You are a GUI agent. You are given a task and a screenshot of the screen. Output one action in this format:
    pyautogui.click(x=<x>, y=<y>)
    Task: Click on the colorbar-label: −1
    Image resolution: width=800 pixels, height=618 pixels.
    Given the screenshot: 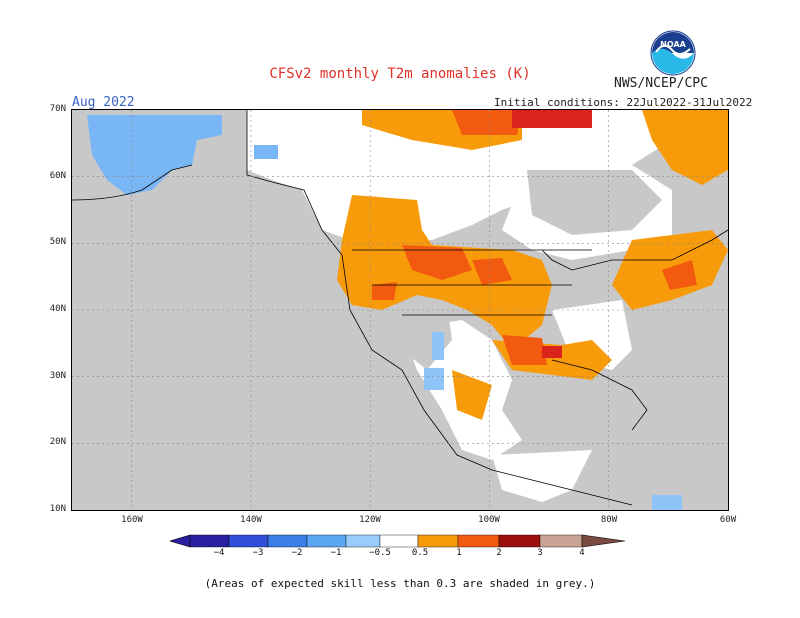 What is the action you would take?
    pyautogui.click(x=336, y=553)
    